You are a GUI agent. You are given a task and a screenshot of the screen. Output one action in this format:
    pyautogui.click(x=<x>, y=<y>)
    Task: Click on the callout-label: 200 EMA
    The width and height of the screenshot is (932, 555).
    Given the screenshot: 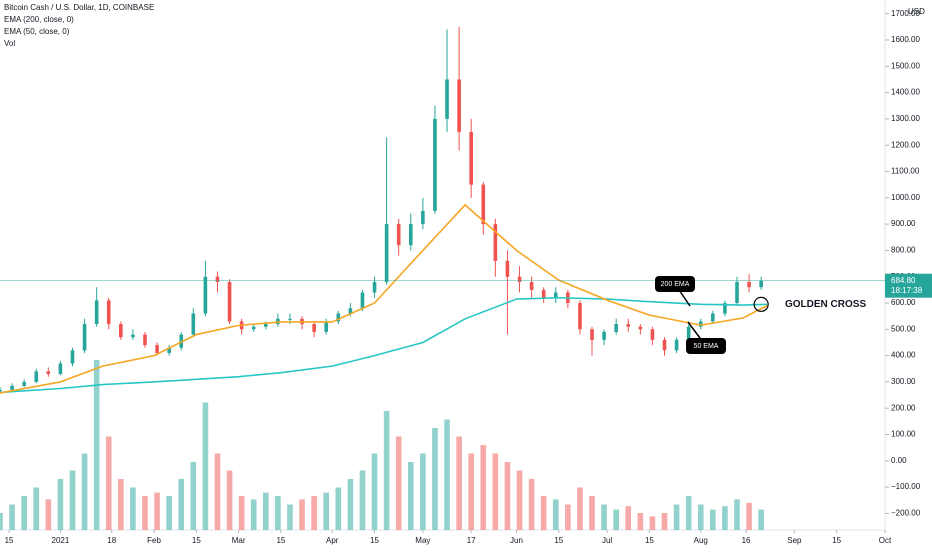 What is the action you would take?
    pyautogui.click(x=675, y=284)
    